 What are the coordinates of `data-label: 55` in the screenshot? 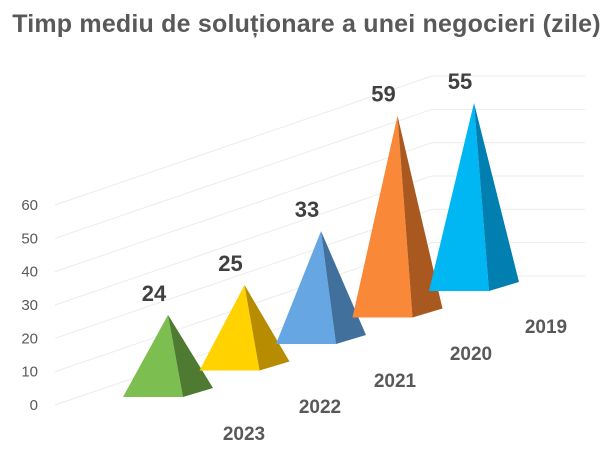 It's located at (460, 81).